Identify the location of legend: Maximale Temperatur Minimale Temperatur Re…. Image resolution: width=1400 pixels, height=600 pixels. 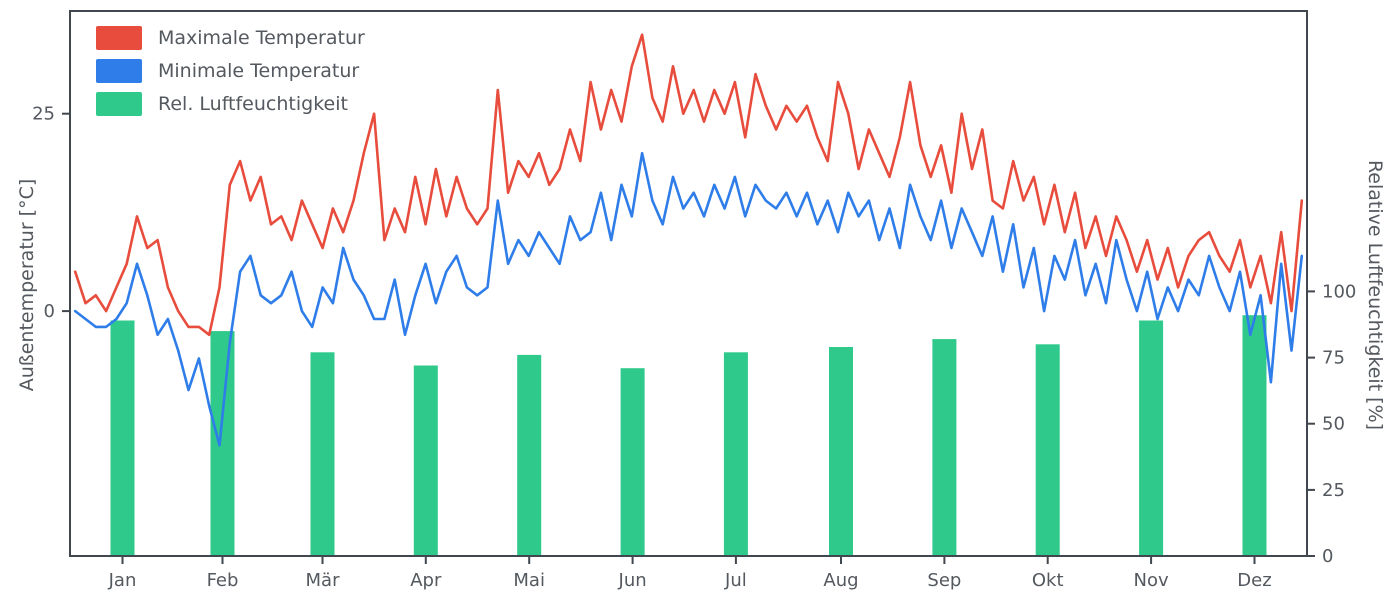
(230, 71).